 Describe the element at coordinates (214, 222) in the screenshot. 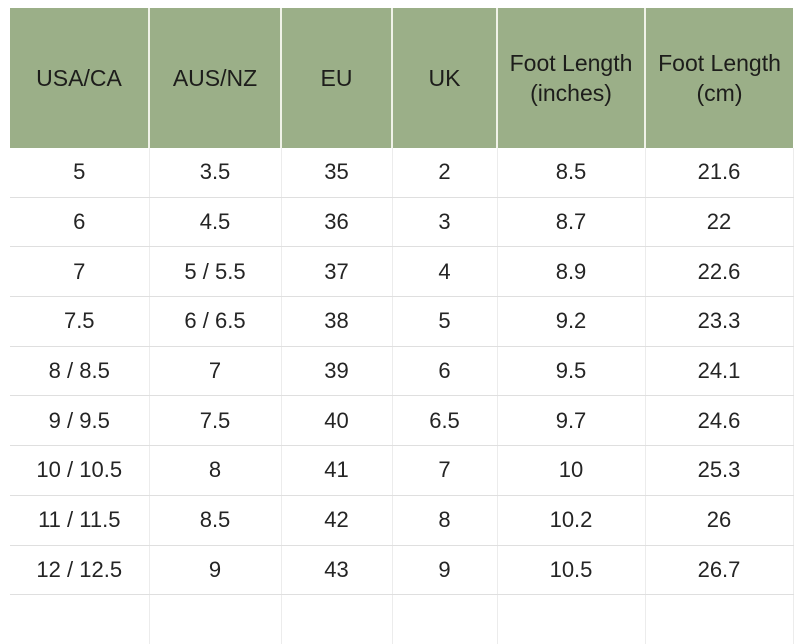

I see `table-cell: 4.5` at that location.